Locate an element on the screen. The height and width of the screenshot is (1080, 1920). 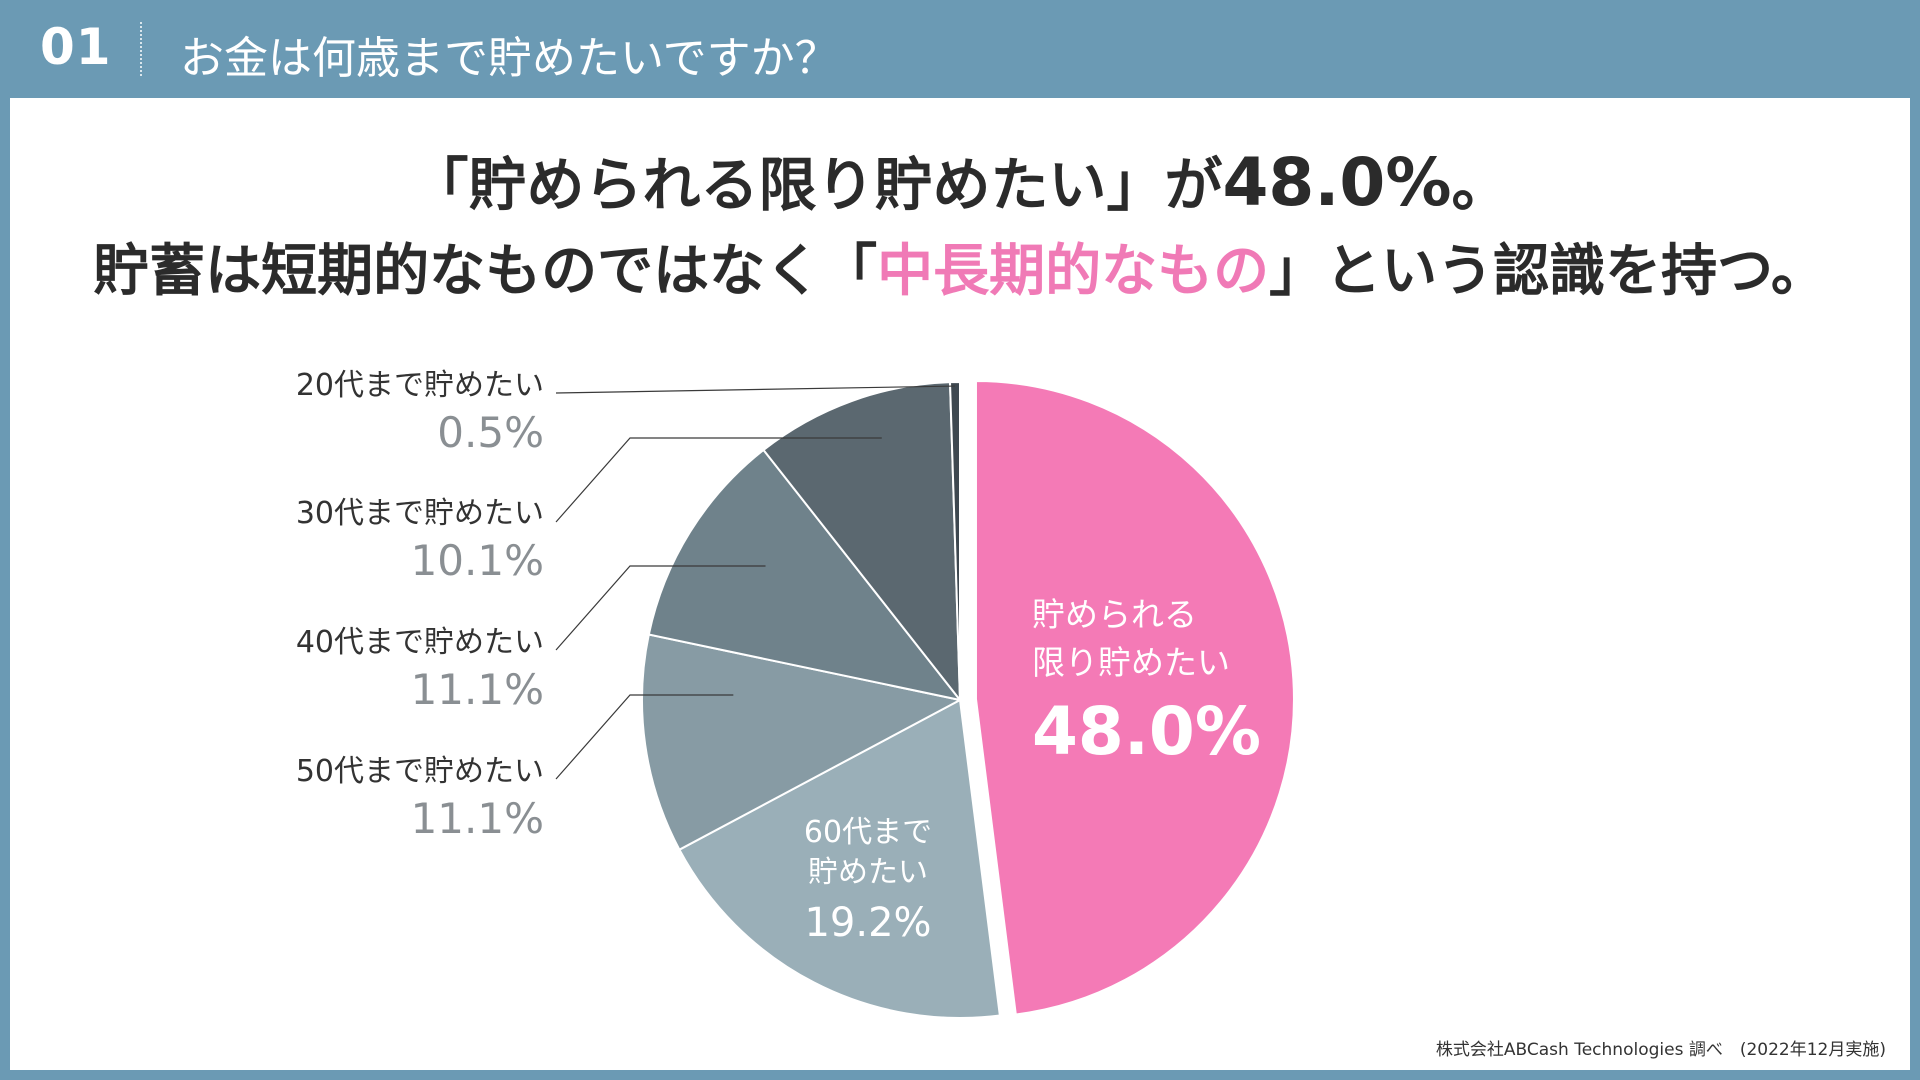
headline-line-1: 「貯められる限り貯めたい」が48.0%。 is located at coordinates (960, 180).